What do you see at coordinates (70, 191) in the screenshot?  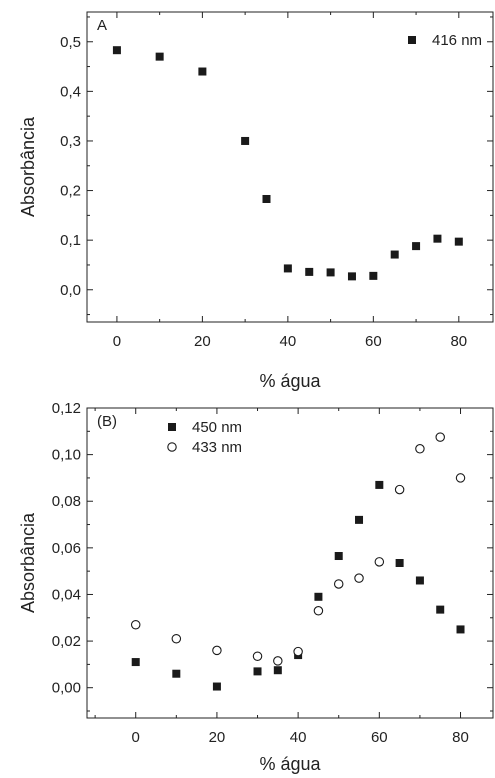 I see `y-tick-label: 0,2` at bounding box center [70, 191].